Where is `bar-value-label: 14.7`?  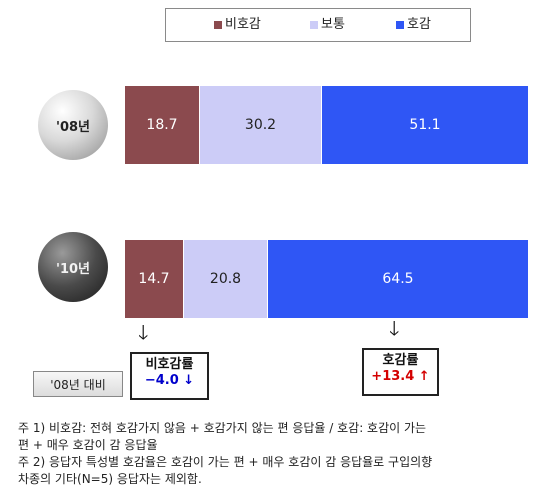 bar-value-label: 14.7 is located at coordinates (154, 279).